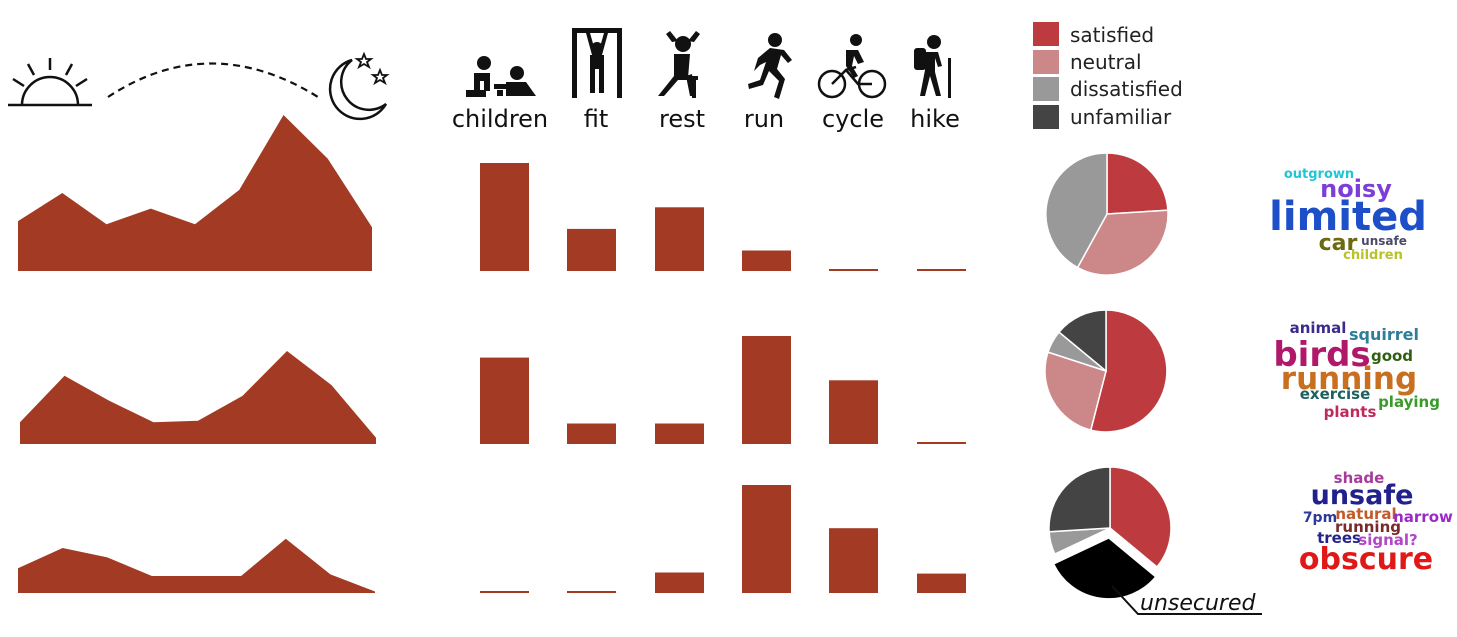 This screenshot has width=1457, height=637. Describe the element at coordinates (1348, 217) in the screenshot. I see `word-limited: limited` at that location.